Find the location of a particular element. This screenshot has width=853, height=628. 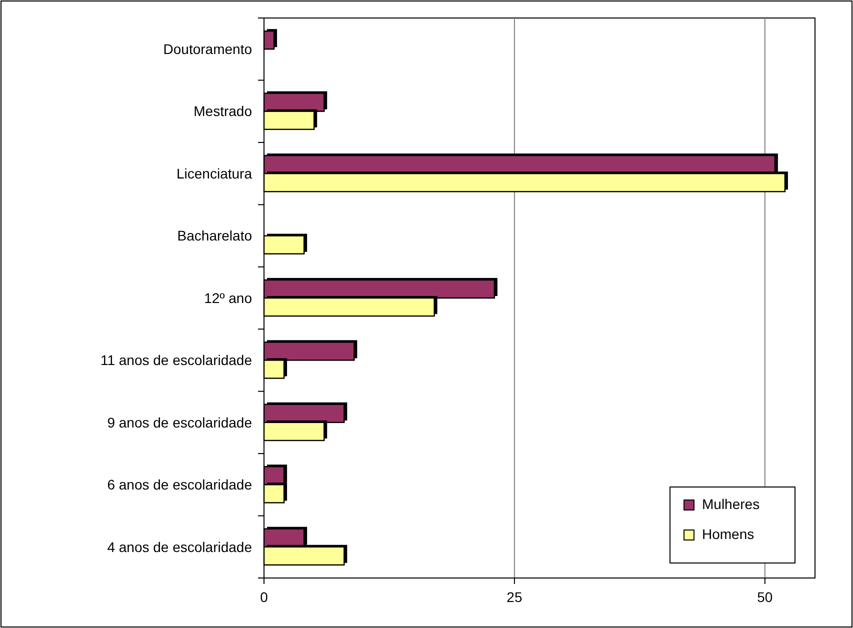

legend-label: Mulheres is located at coordinates (731, 504).